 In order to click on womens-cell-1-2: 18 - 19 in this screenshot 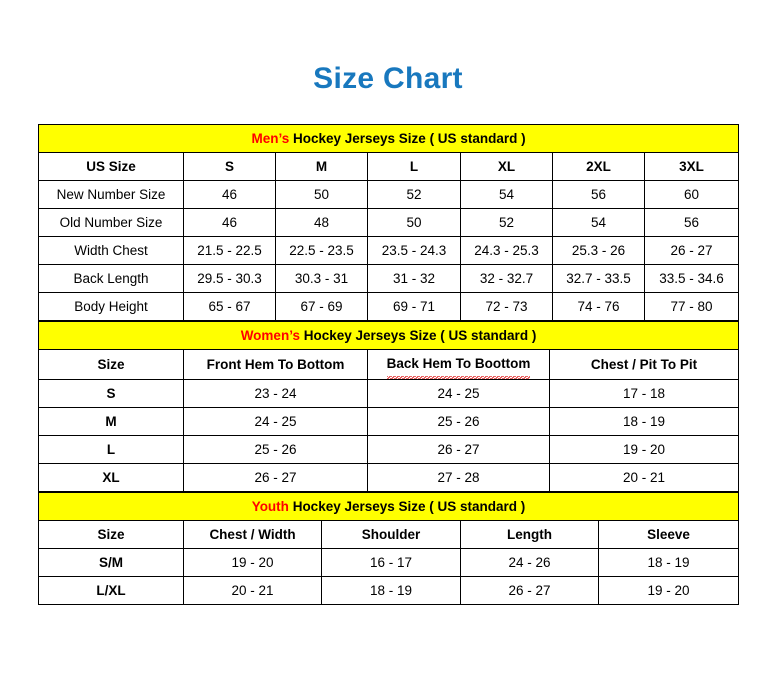, I will do `click(644, 421)`.